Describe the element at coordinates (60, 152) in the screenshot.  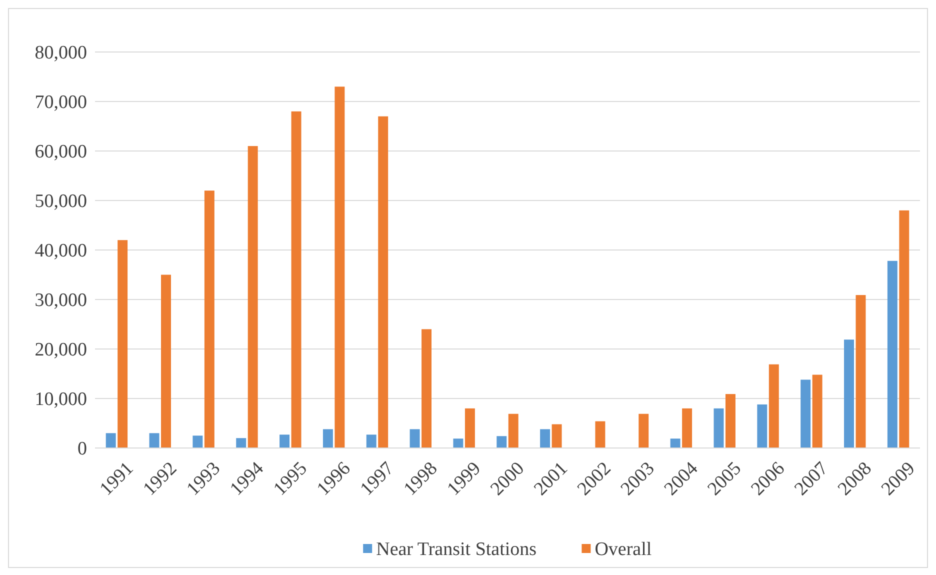
I see `y-tick-label: 60,000` at that location.